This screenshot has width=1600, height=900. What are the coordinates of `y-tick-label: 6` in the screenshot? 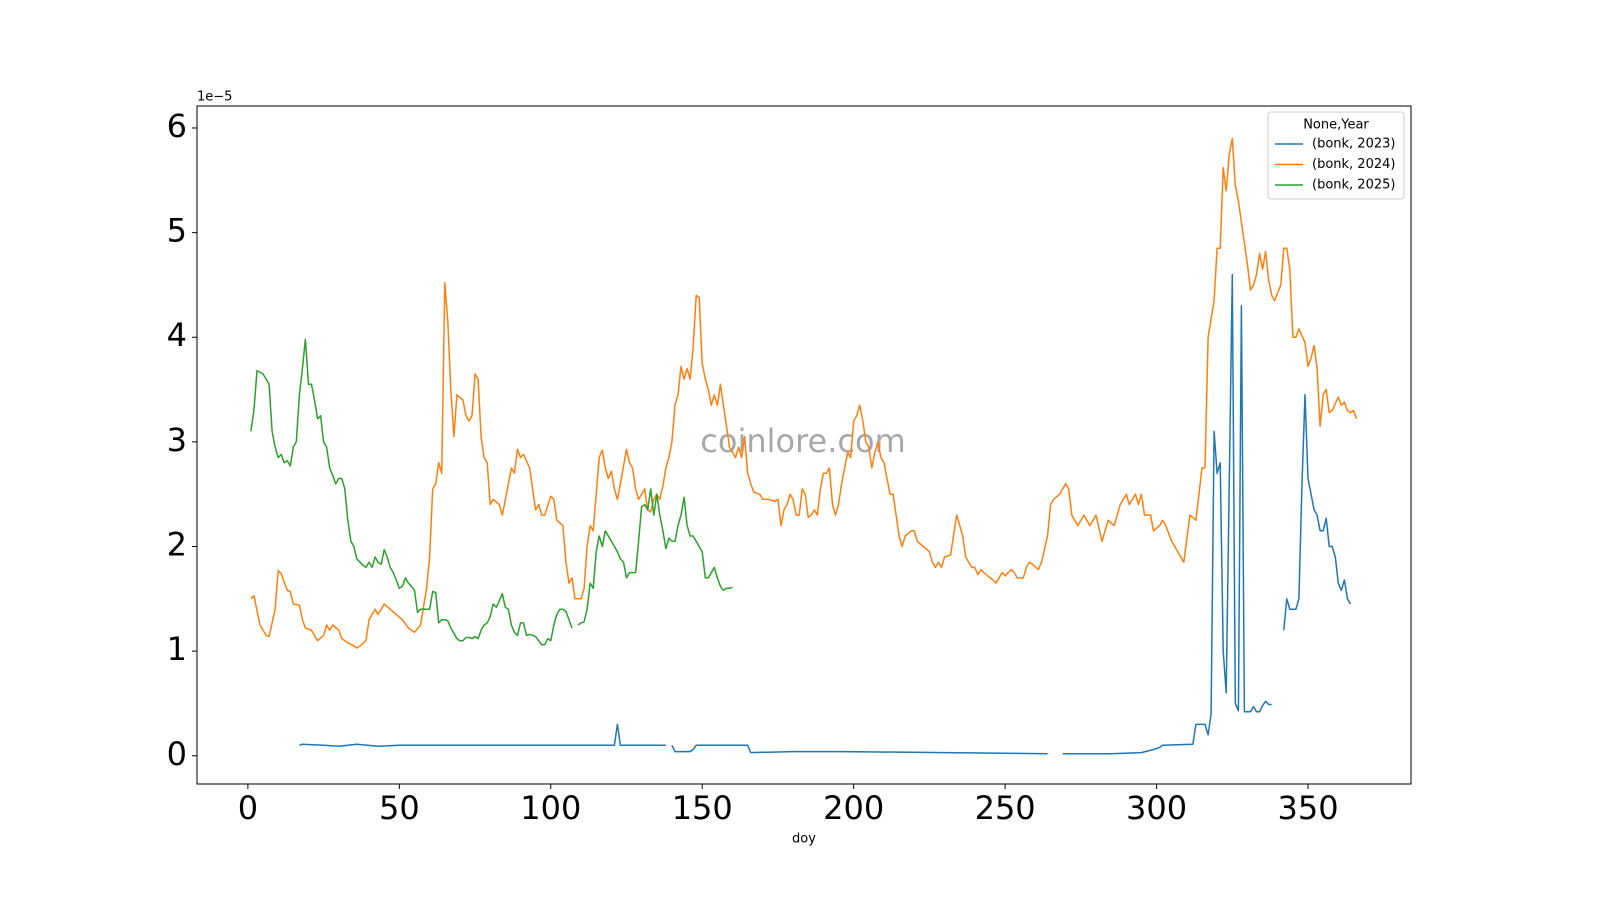 It's located at (177, 126).